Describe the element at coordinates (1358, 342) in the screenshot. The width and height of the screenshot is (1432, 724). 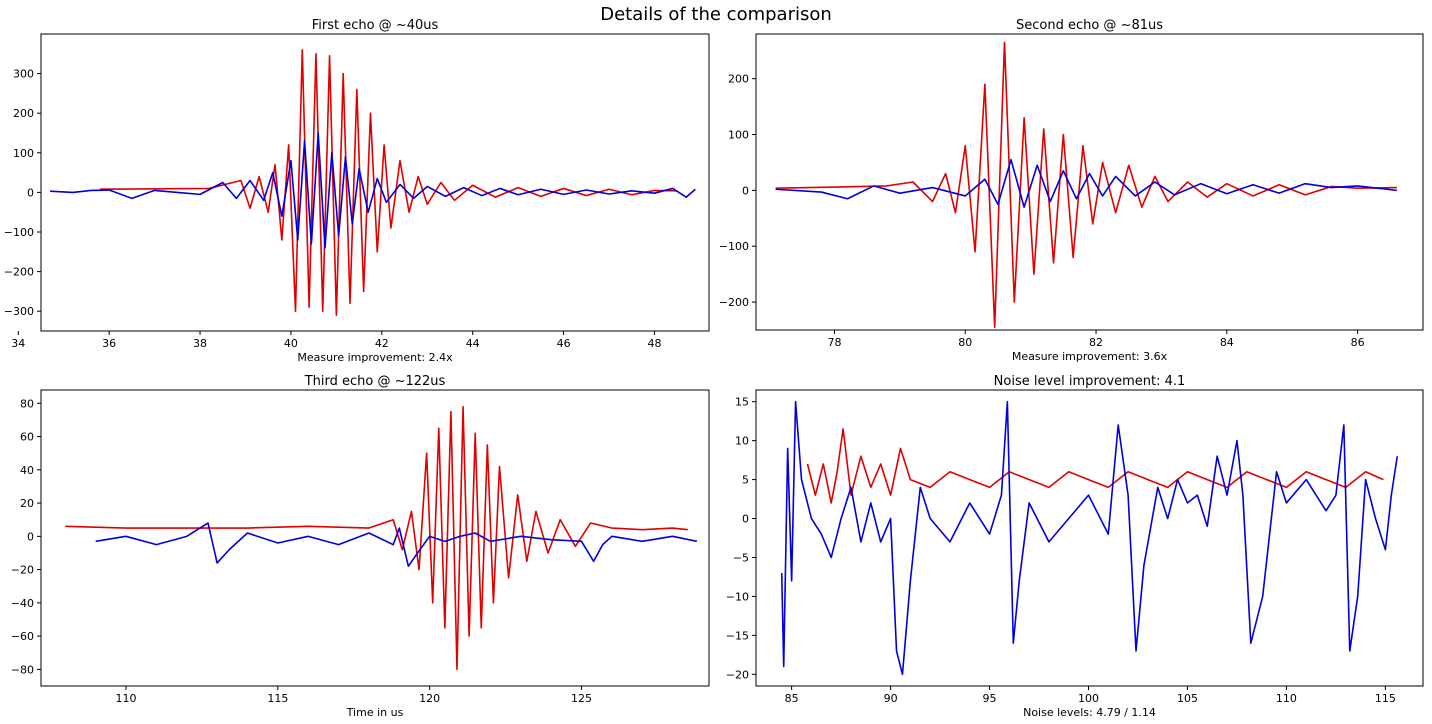
I see `x-tick-label: 86` at that location.